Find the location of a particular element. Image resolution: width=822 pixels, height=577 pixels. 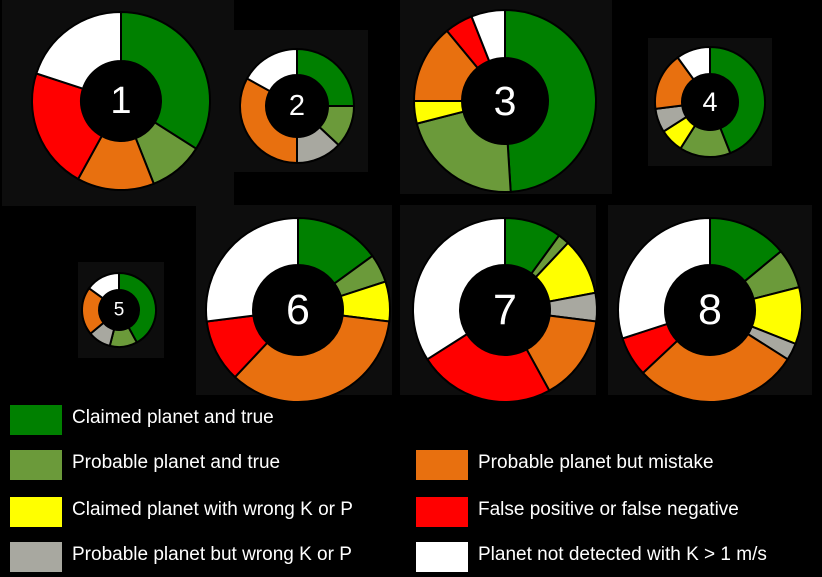

chart-number-label: 5 is located at coordinates (119, 310).